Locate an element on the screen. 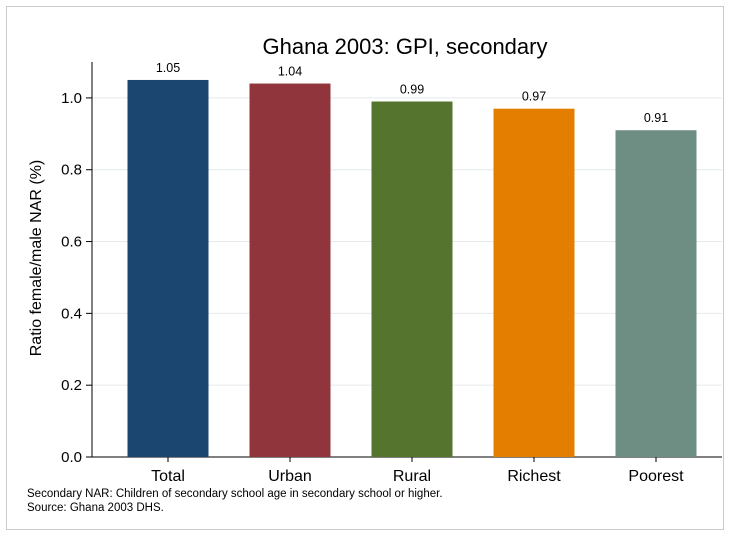 This screenshot has width=730, height=536. bar-urban is located at coordinates (290, 270).